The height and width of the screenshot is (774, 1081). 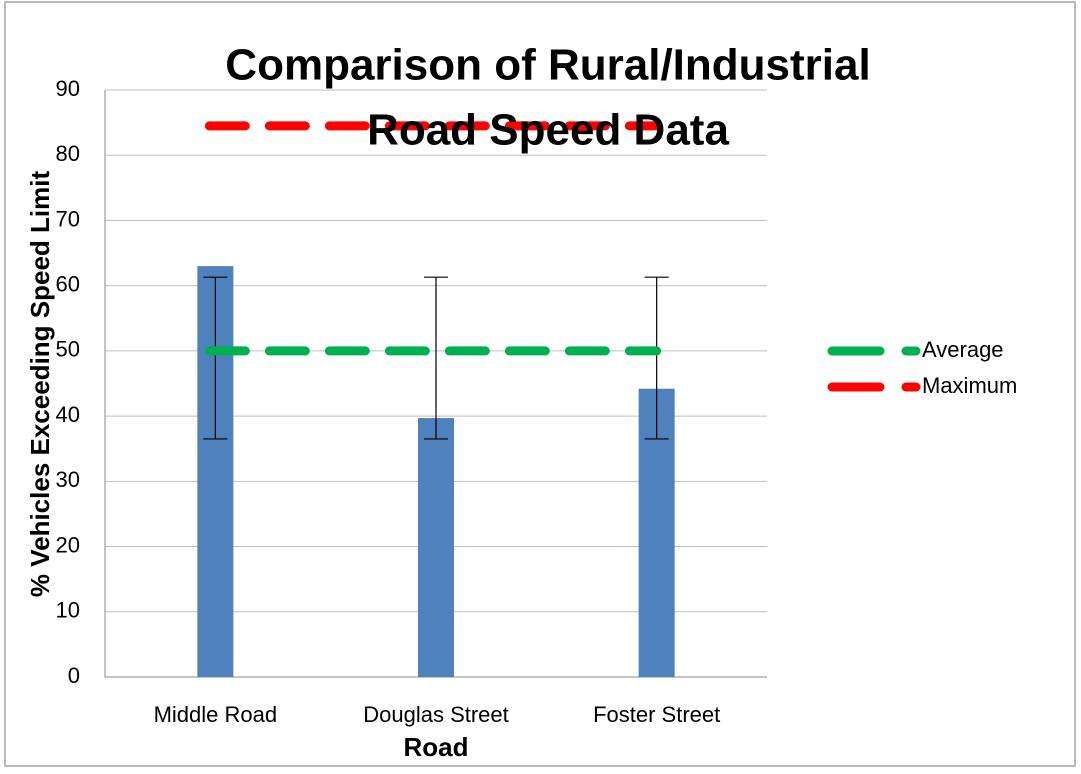 I want to click on x-axis-title: Road, so click(x=436, y=747).